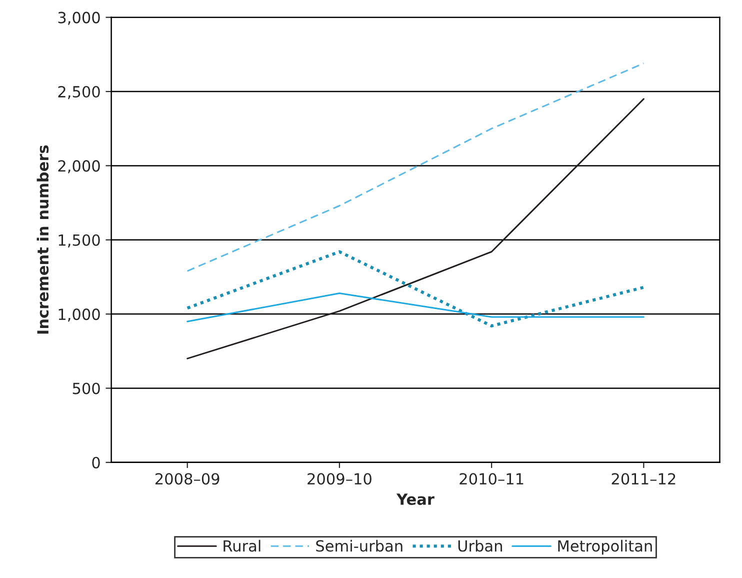  Describe the element at coordinates (79, 241) in the screenshot. I see `y-tick-label: 1,500` at that location.